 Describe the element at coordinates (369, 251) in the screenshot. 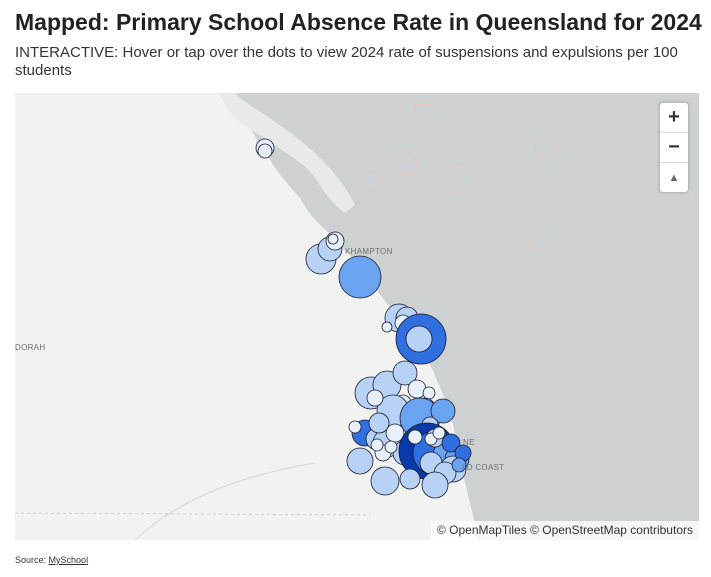

I see `label-rockhampton: KHAMPTON` at that location.